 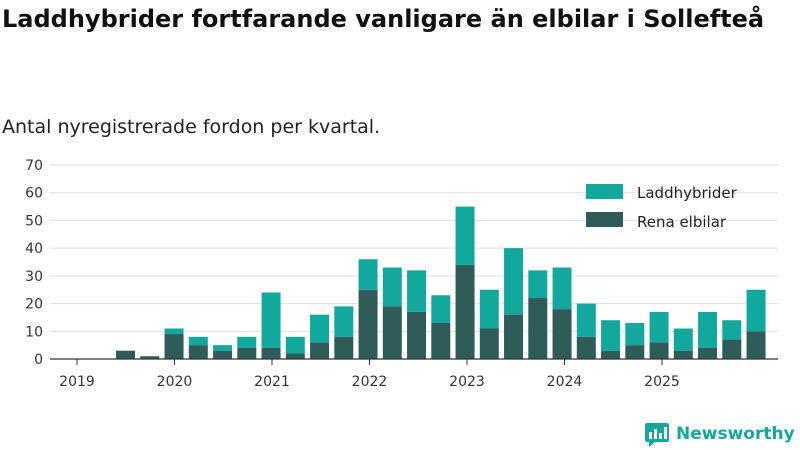 I want to click on x-axis: 2019 2020 2021 2022 2023 2024 2025, so click(x=369, y=374).